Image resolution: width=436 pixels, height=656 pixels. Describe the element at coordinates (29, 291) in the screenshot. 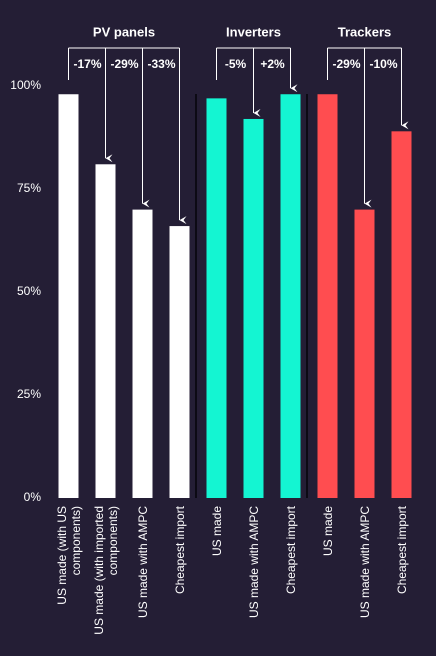

I see `y-tick-label: 50%` at that location.